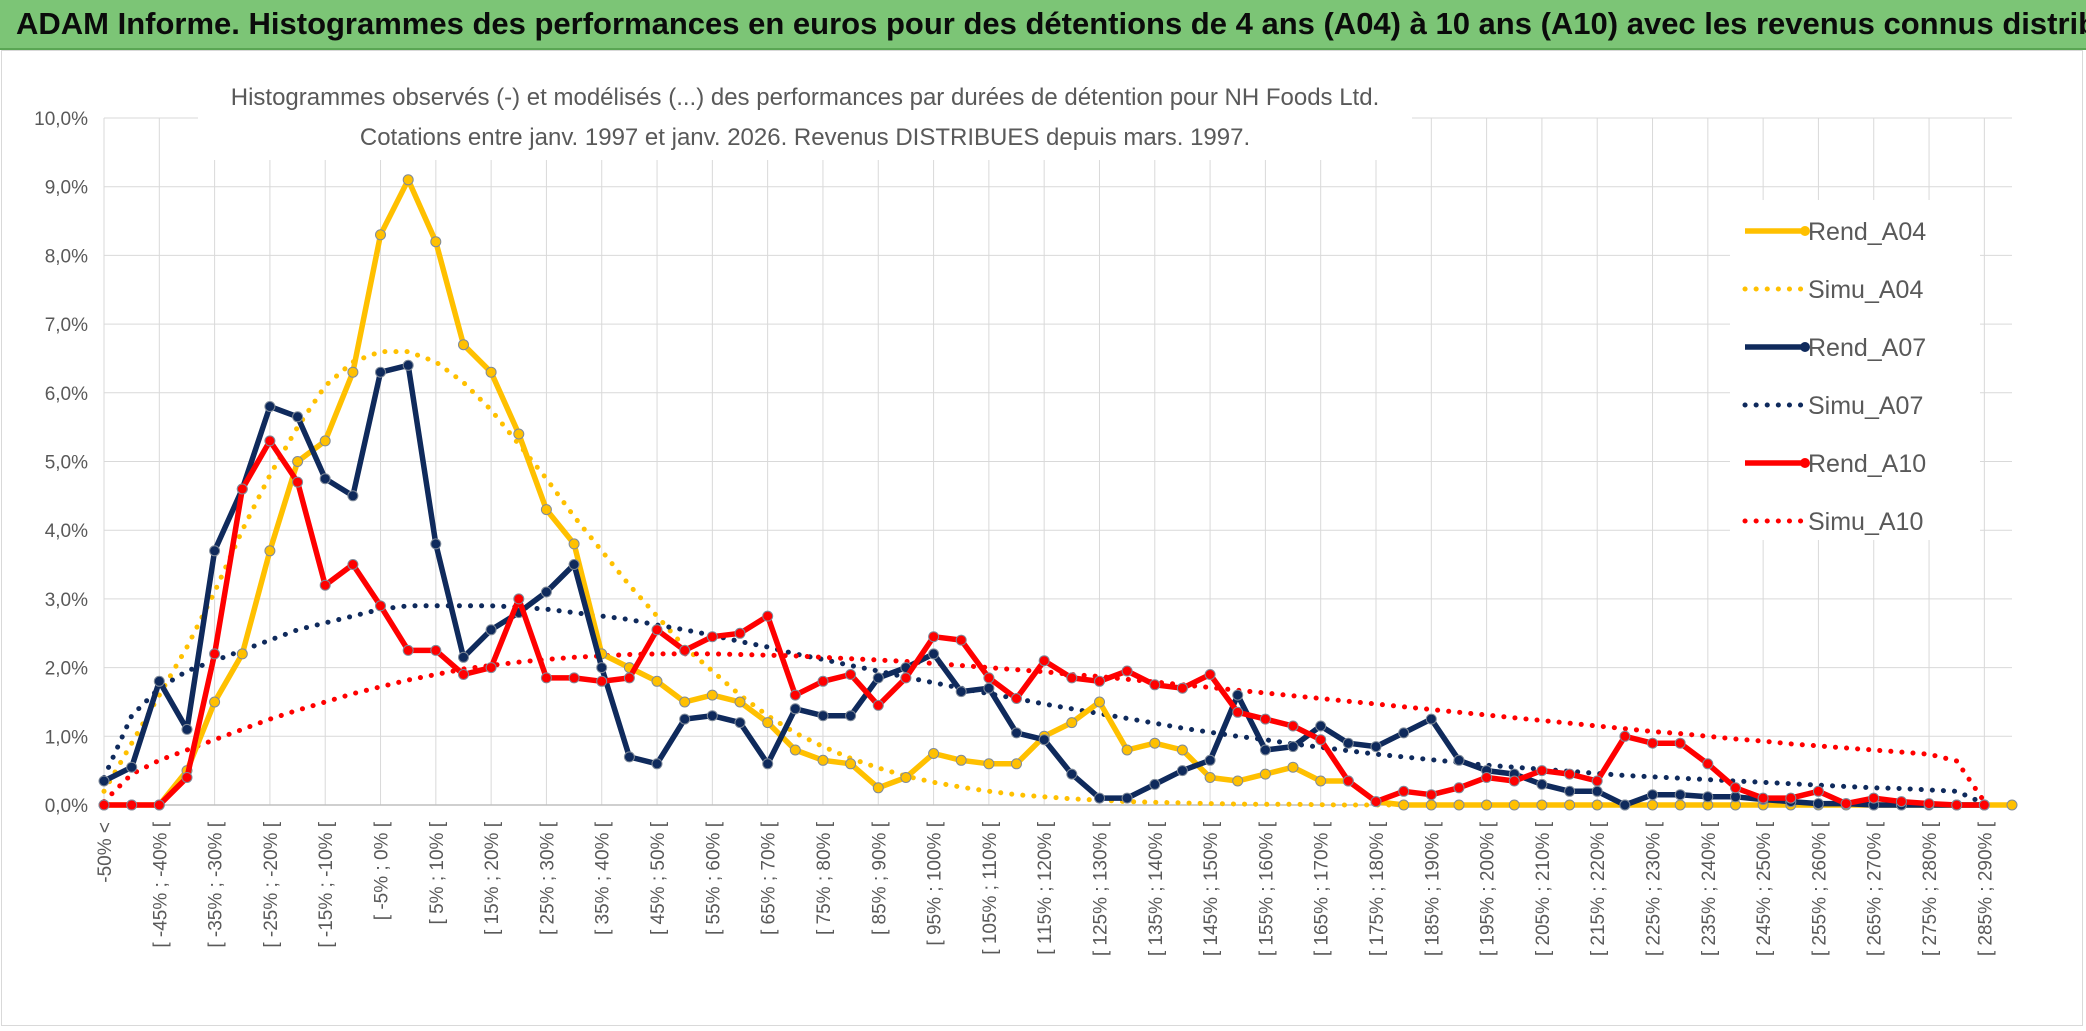 Image resolution: width=2086 pixels, height=1031 pixels. Describe the element at coordinates (547, 878) in the screenshot. I see `x-tick-label: [ 25% ; 30% [` at that location.